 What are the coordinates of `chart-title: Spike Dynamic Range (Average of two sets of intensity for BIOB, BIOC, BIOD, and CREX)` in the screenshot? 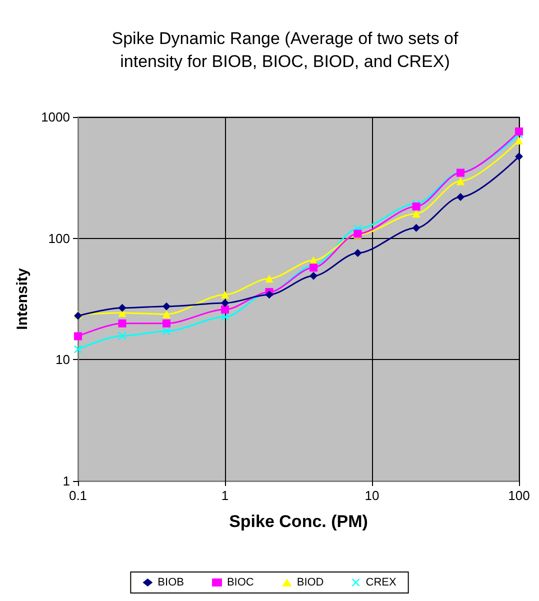 It's located at (285, 50).